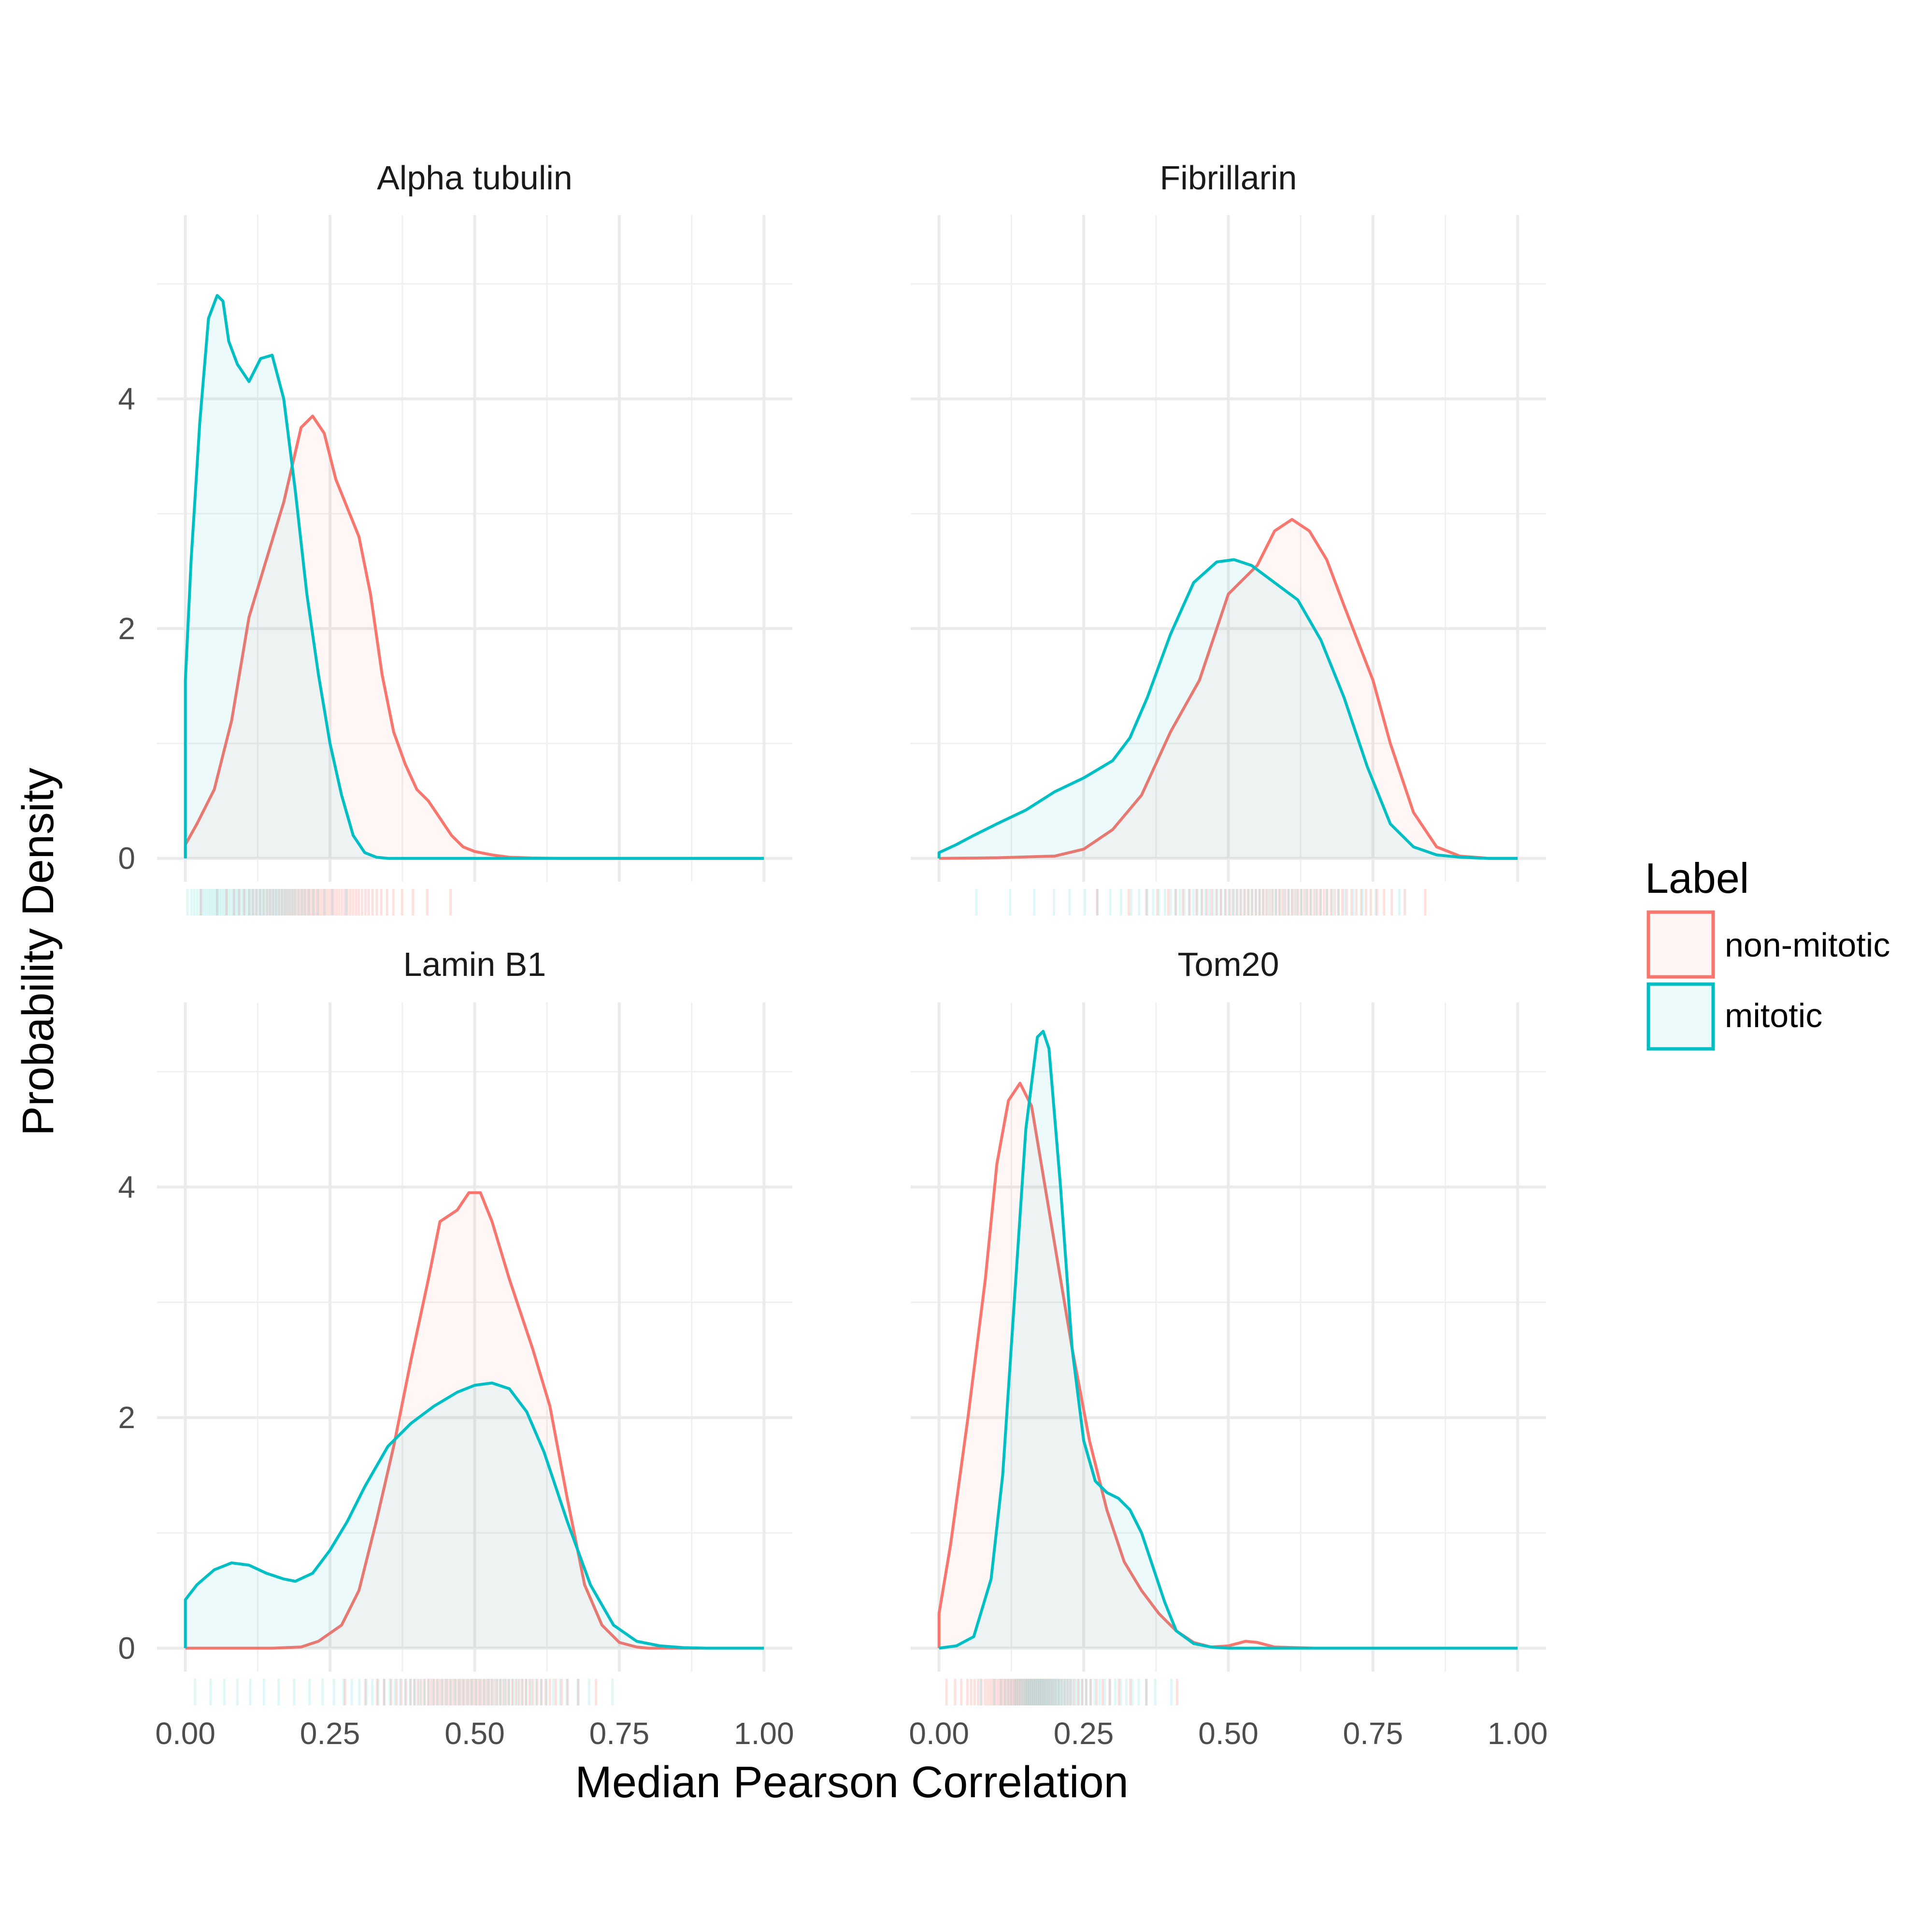  What do you see at coordinates (1808, 945) in the screenshot?
I see `legend-label-non-mitotic: non-mitotic` at bounding box center [1808, 945].